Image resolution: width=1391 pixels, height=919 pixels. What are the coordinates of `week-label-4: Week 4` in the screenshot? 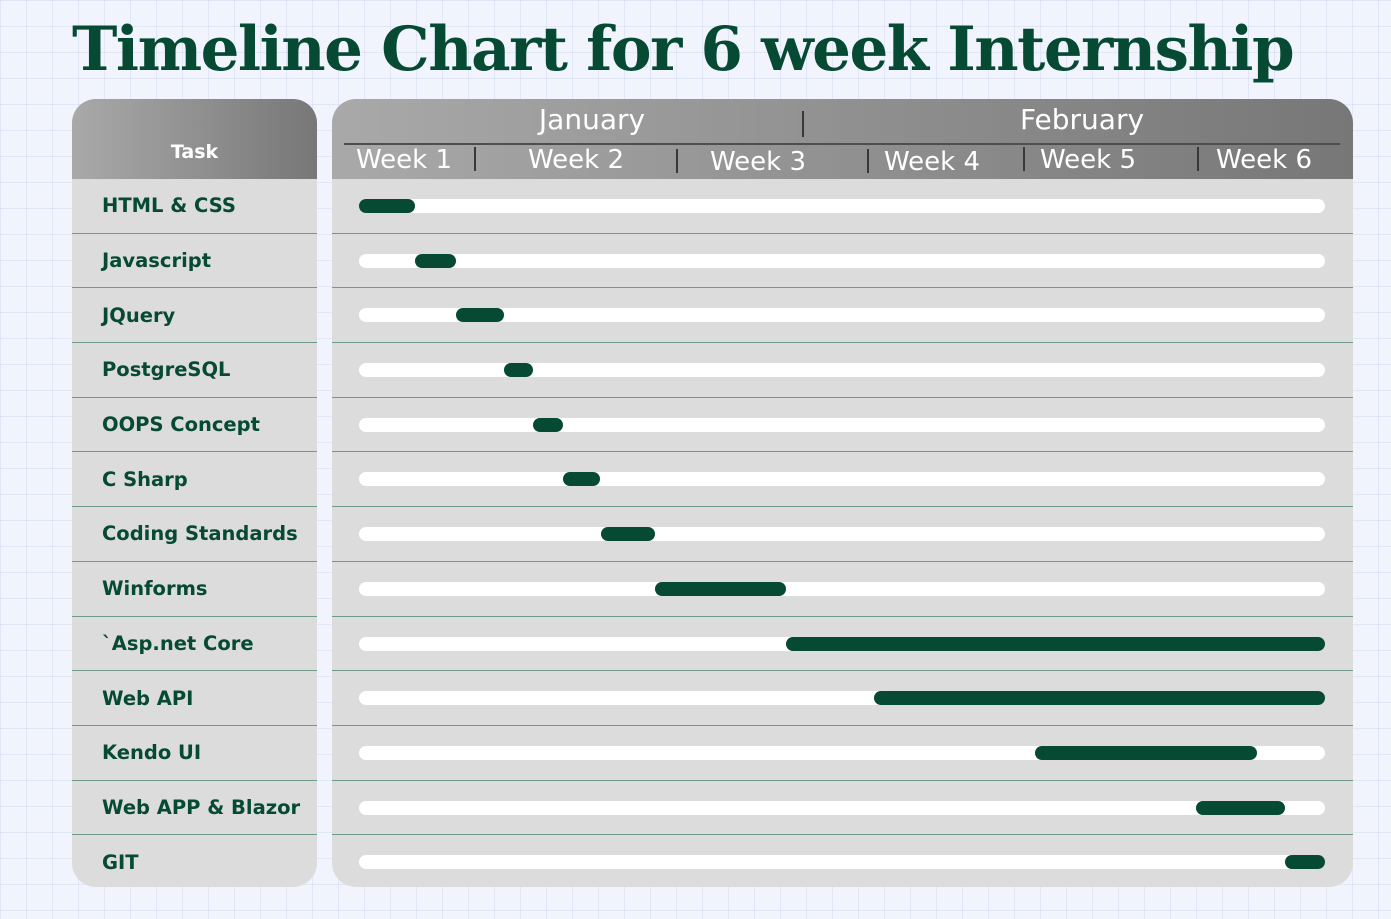 It's located at (932, 162).